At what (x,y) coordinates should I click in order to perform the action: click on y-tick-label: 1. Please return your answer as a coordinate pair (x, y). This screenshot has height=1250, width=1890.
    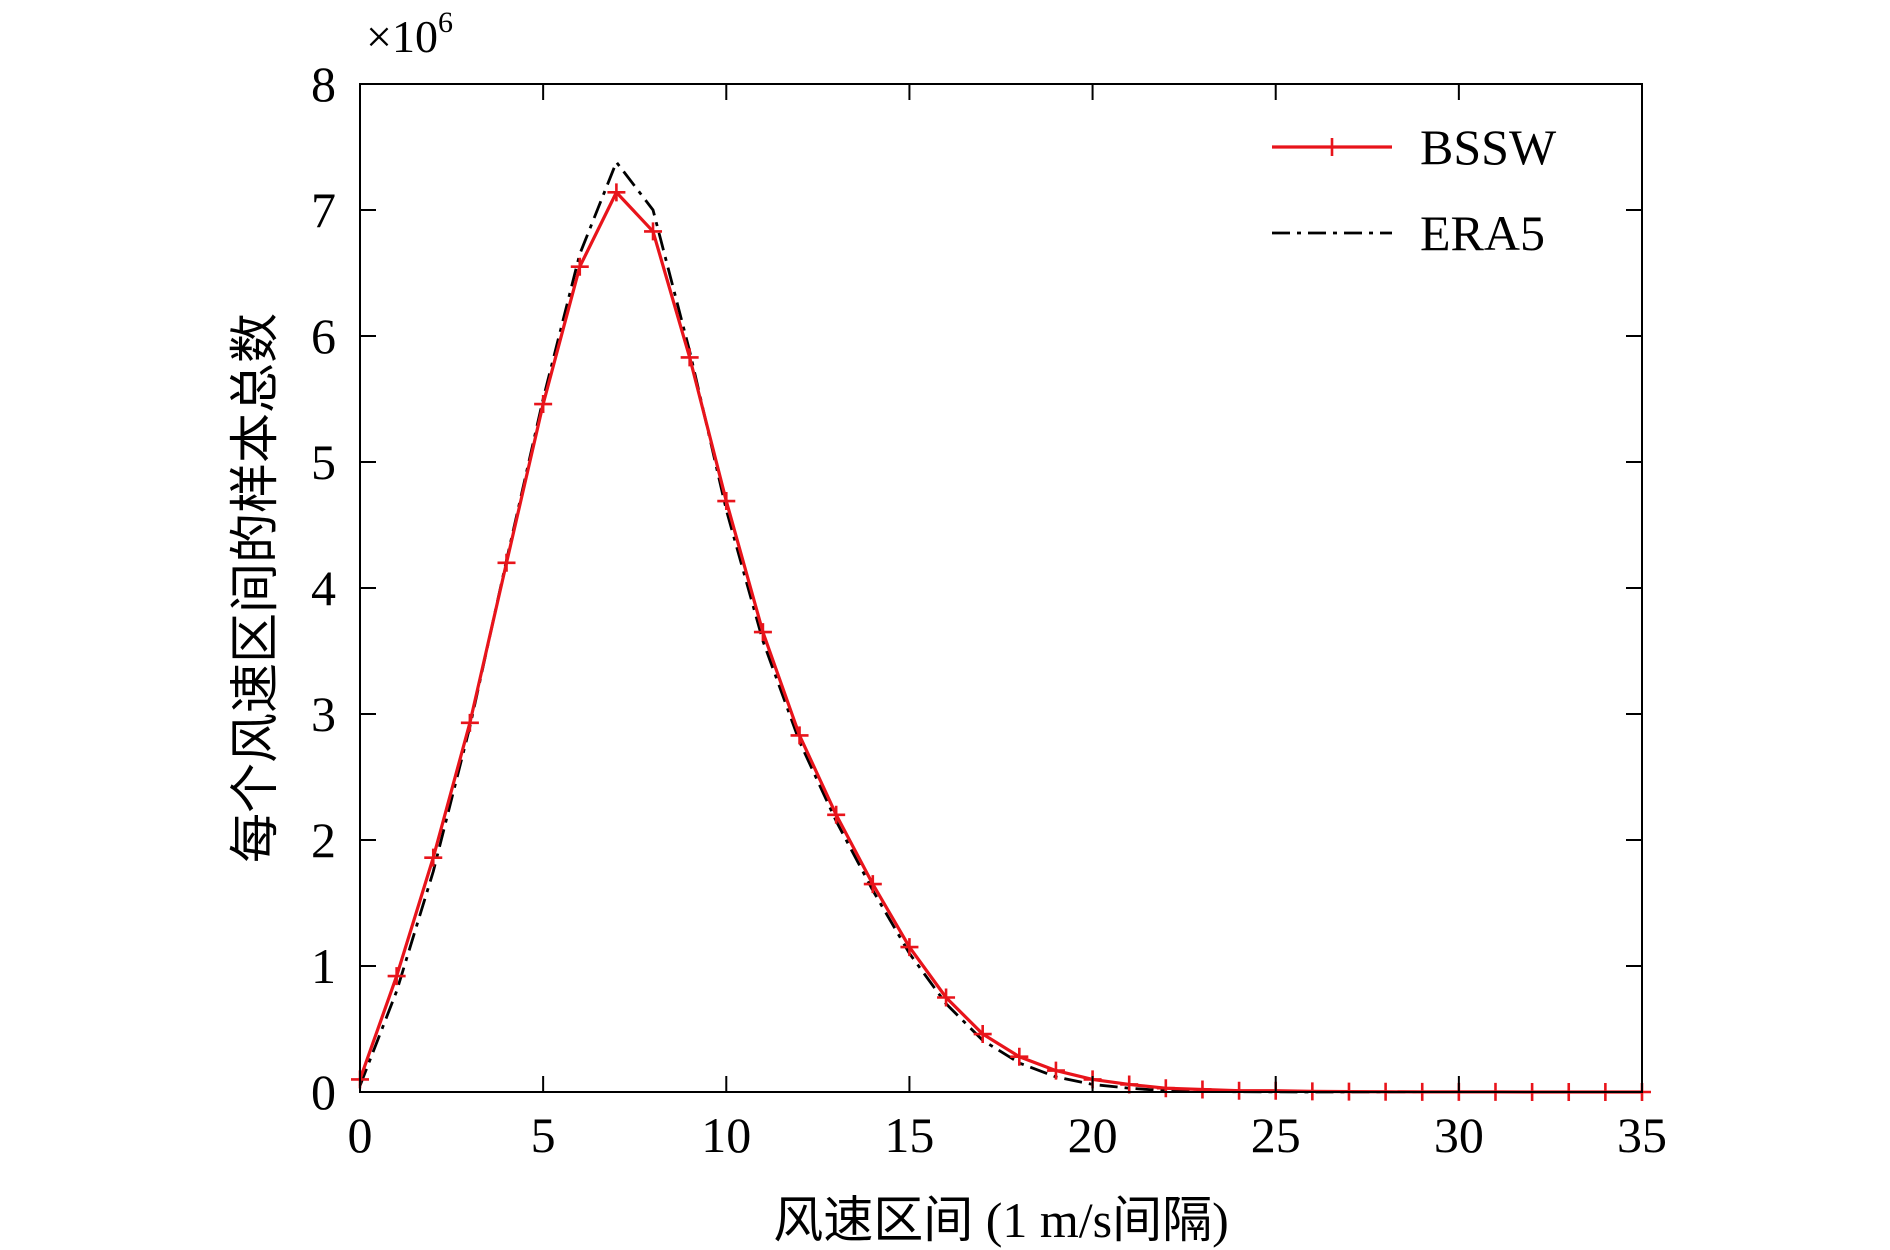
    Looking at the image, I should click on (323, 966).